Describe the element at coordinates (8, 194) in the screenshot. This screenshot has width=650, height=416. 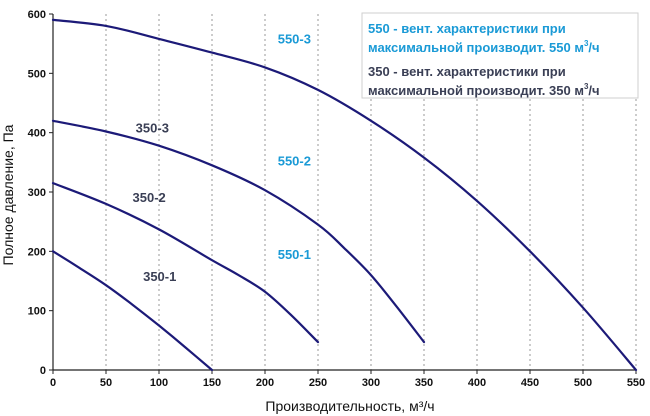
I see `y-axis-label: Полное давление, Па` at that location.